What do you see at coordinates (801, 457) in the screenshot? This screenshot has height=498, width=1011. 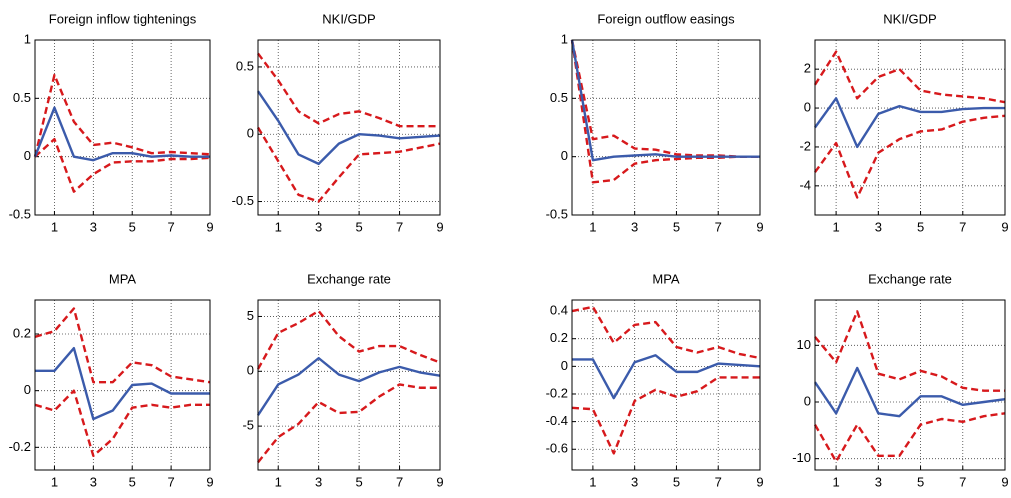 I see `y-tick-label: -10` at bounding box center [801, 457].